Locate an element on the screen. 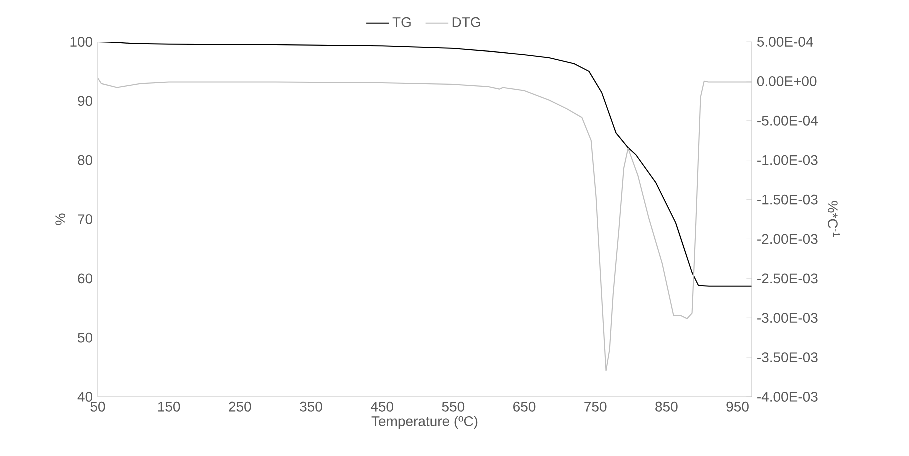  legend-label: TG is located at coordinates (401, 22).